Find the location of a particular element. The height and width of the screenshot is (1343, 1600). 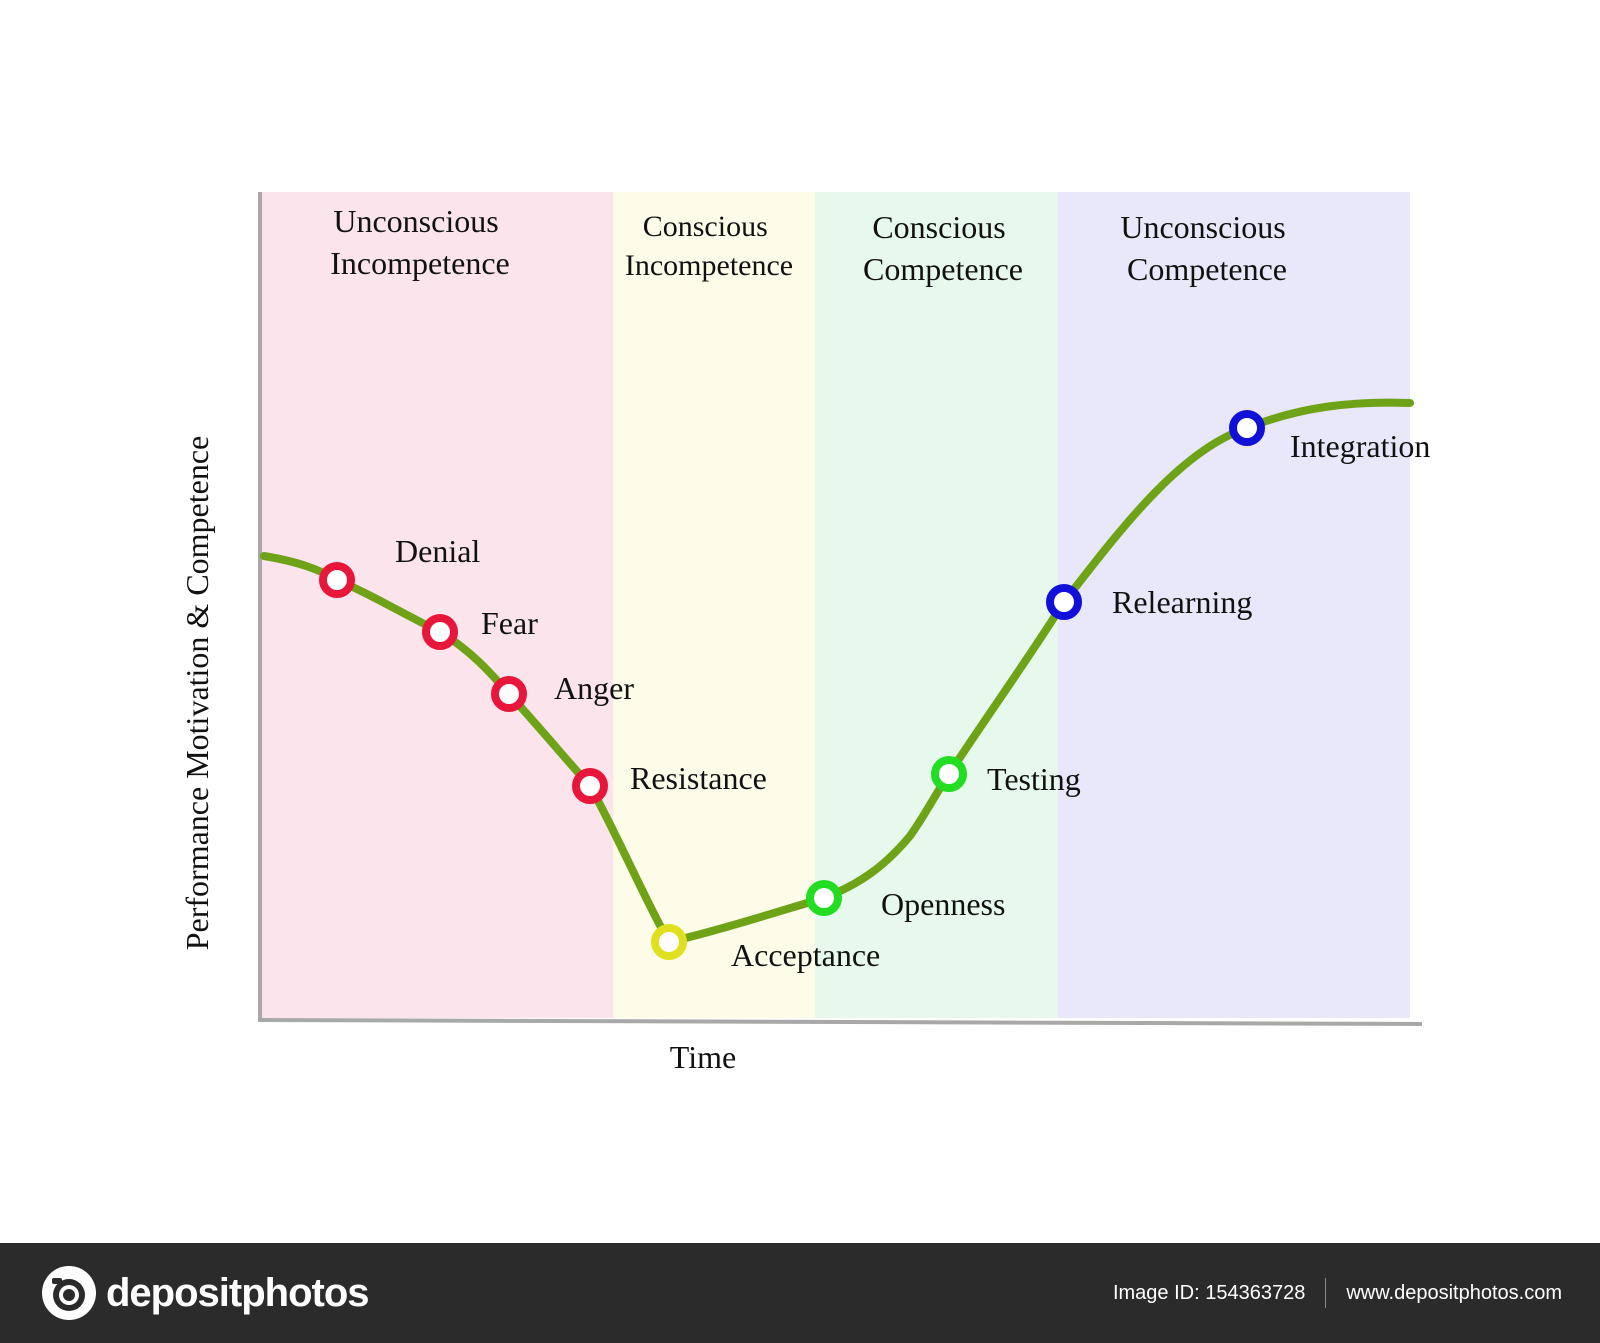

svg-text: Unconscious Competence is located at coordinates (1206, 248).